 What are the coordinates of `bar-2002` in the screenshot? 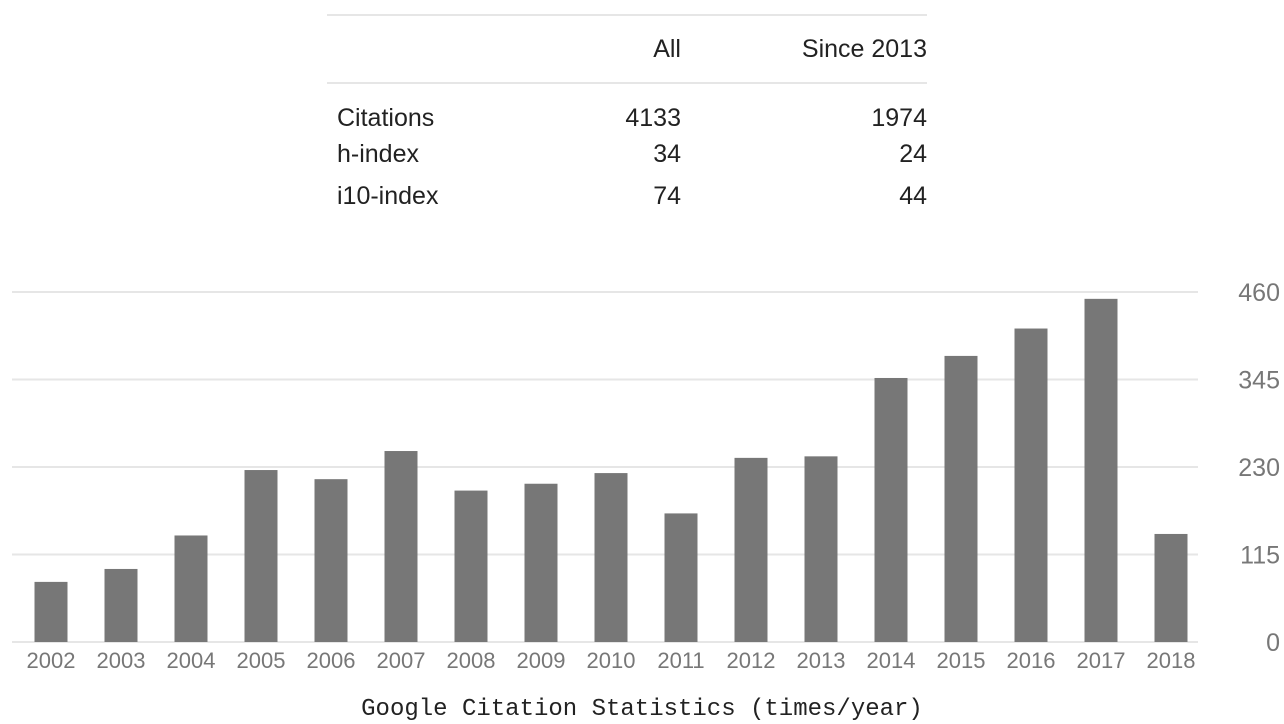 It's located at (51, 611).